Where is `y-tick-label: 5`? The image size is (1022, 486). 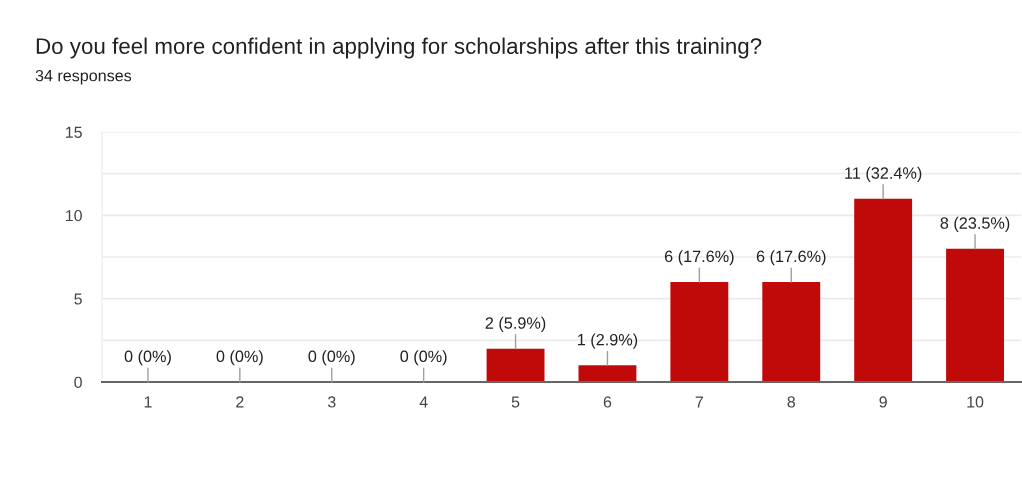
y-tick-label: 5 is located at coordinates (78, 299).